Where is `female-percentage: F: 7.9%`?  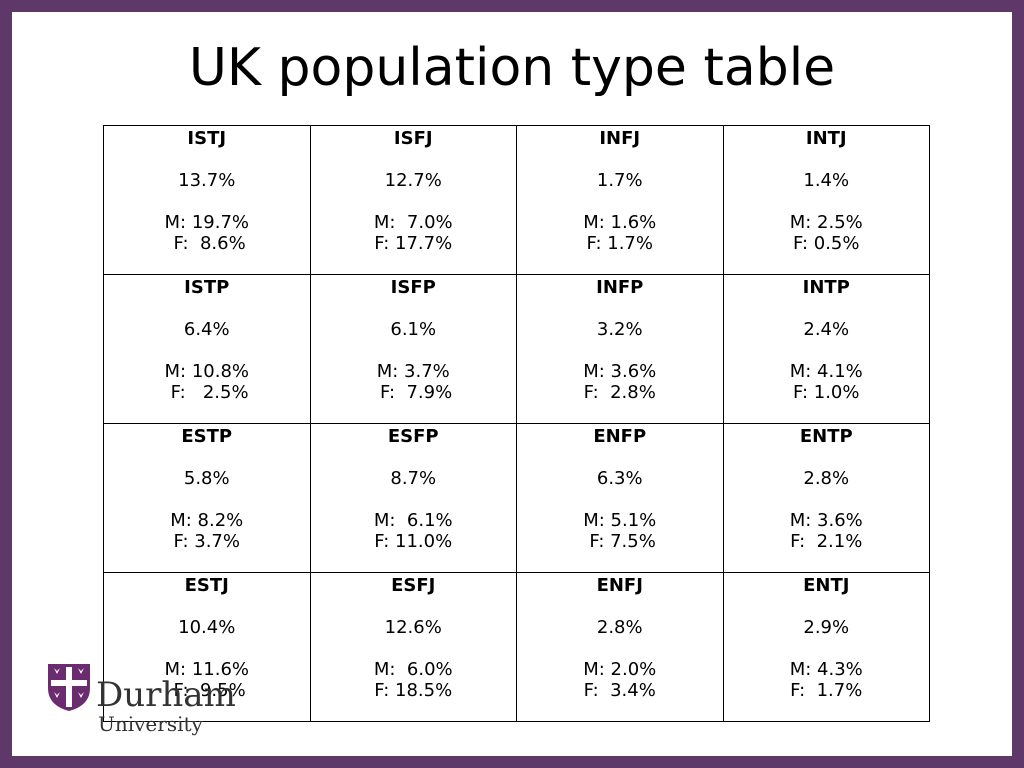 female-percentage: F: 7.9% is located at coordinates (413, 392).